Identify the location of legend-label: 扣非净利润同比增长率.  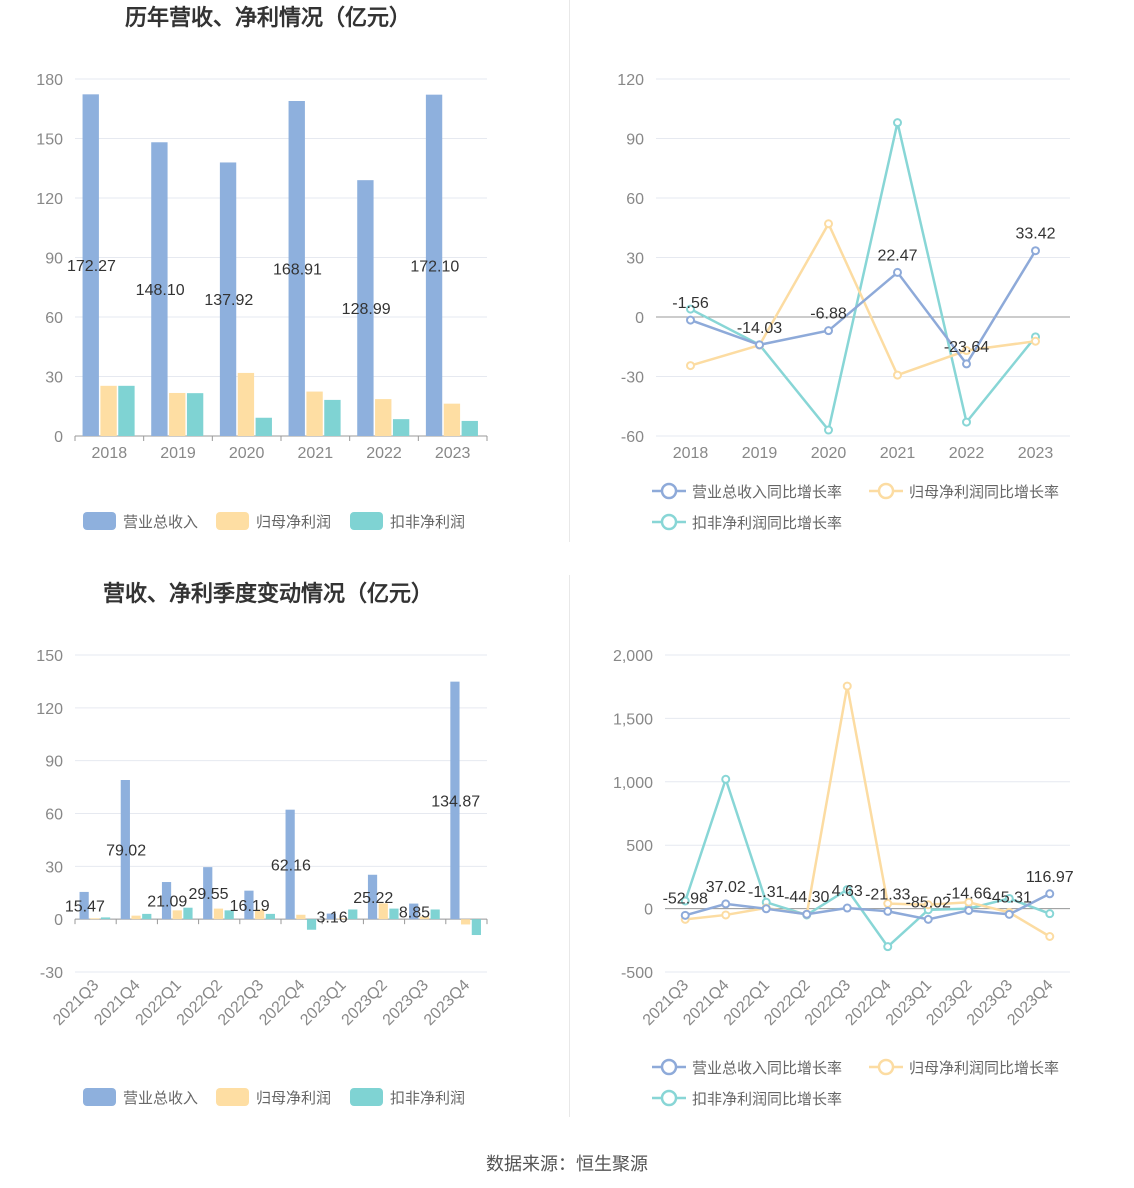
(767, 1099).